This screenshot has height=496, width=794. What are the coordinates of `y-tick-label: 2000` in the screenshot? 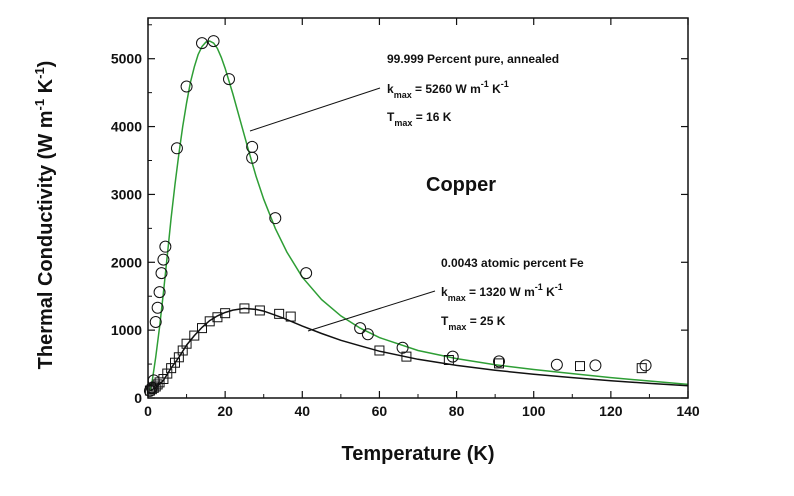 It's located at (126, 262).